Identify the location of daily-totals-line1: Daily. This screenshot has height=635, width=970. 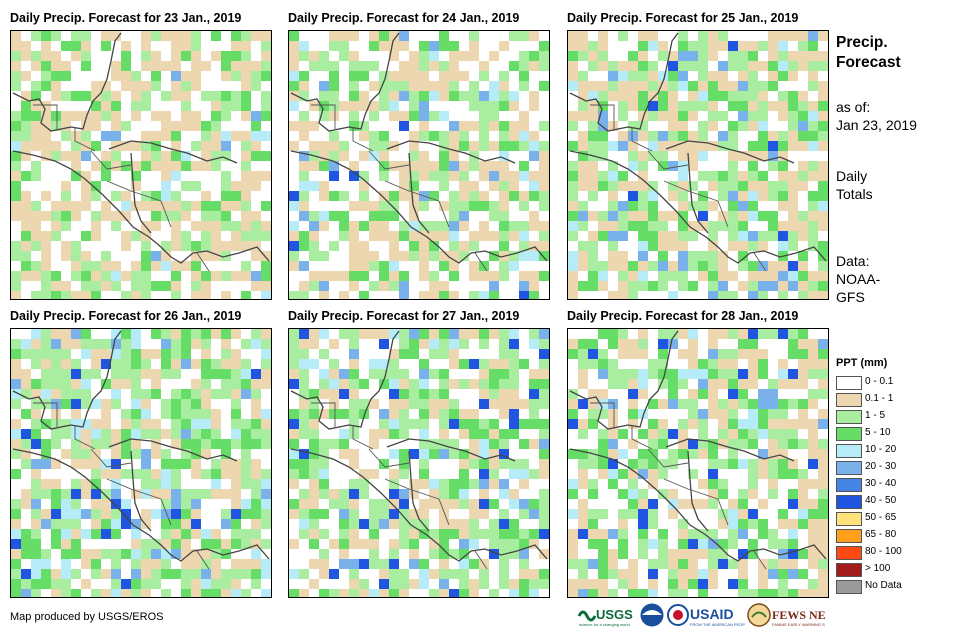
(852, 176).